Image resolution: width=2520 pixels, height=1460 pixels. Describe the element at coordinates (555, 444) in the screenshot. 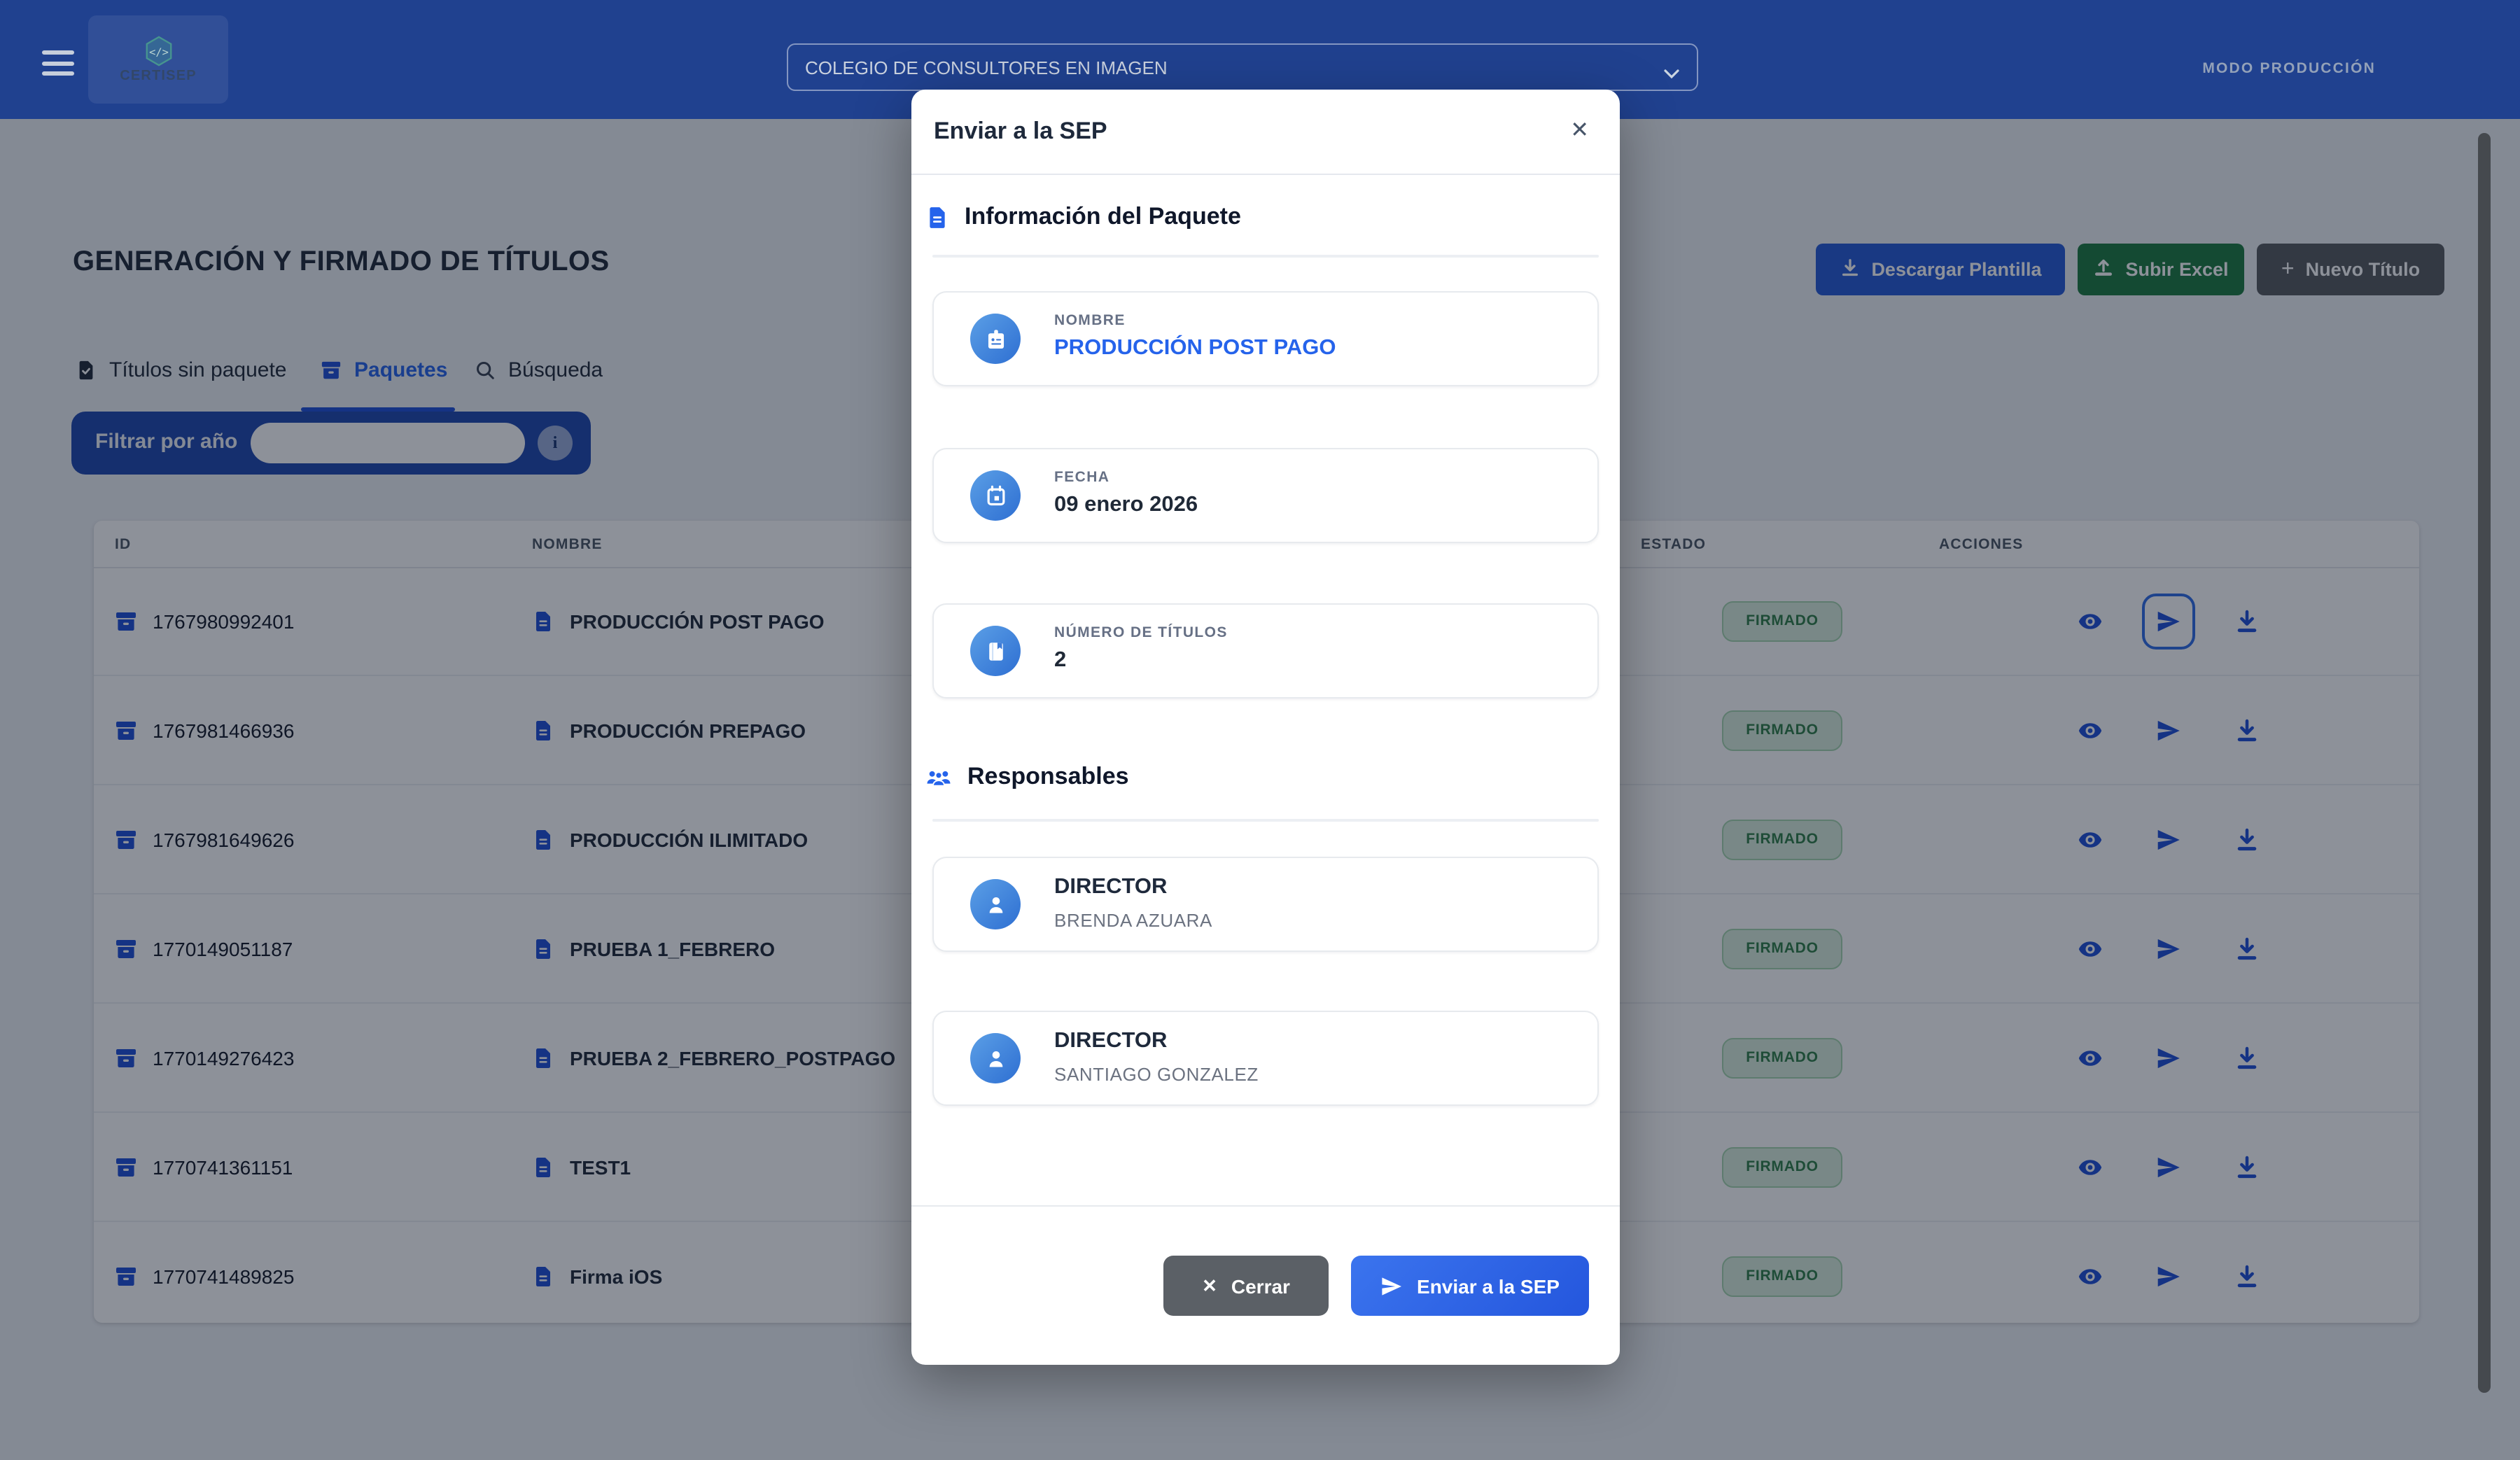

I see `info-button: i` at that location.